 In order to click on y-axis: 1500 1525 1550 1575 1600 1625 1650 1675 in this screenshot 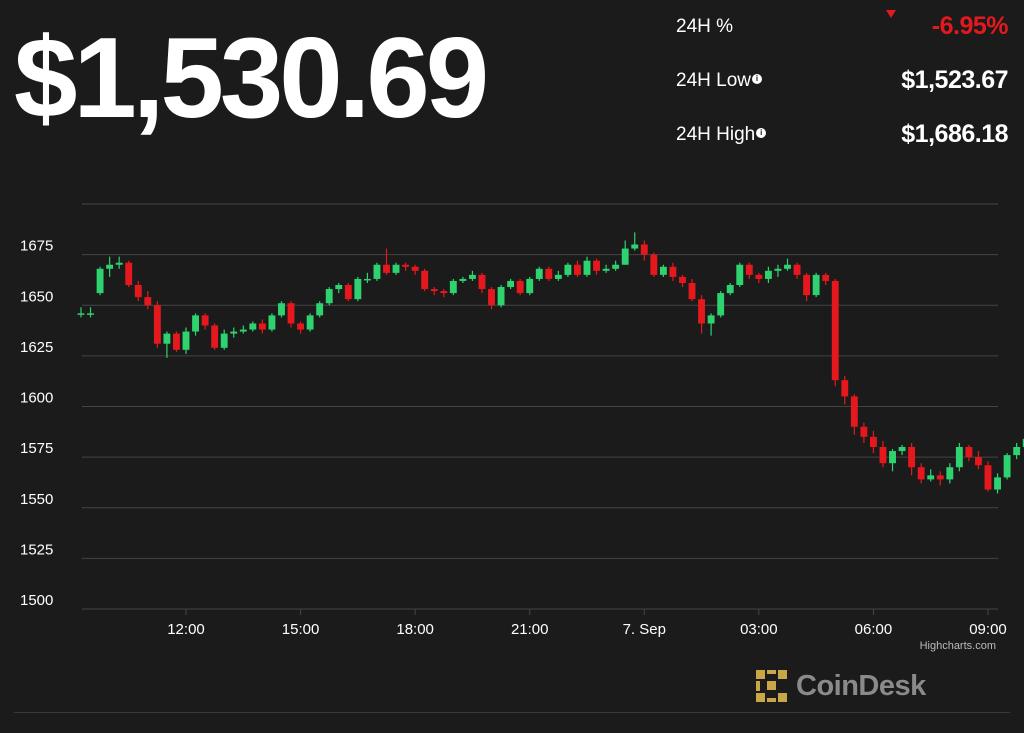, I will do `click(36, 423)`.